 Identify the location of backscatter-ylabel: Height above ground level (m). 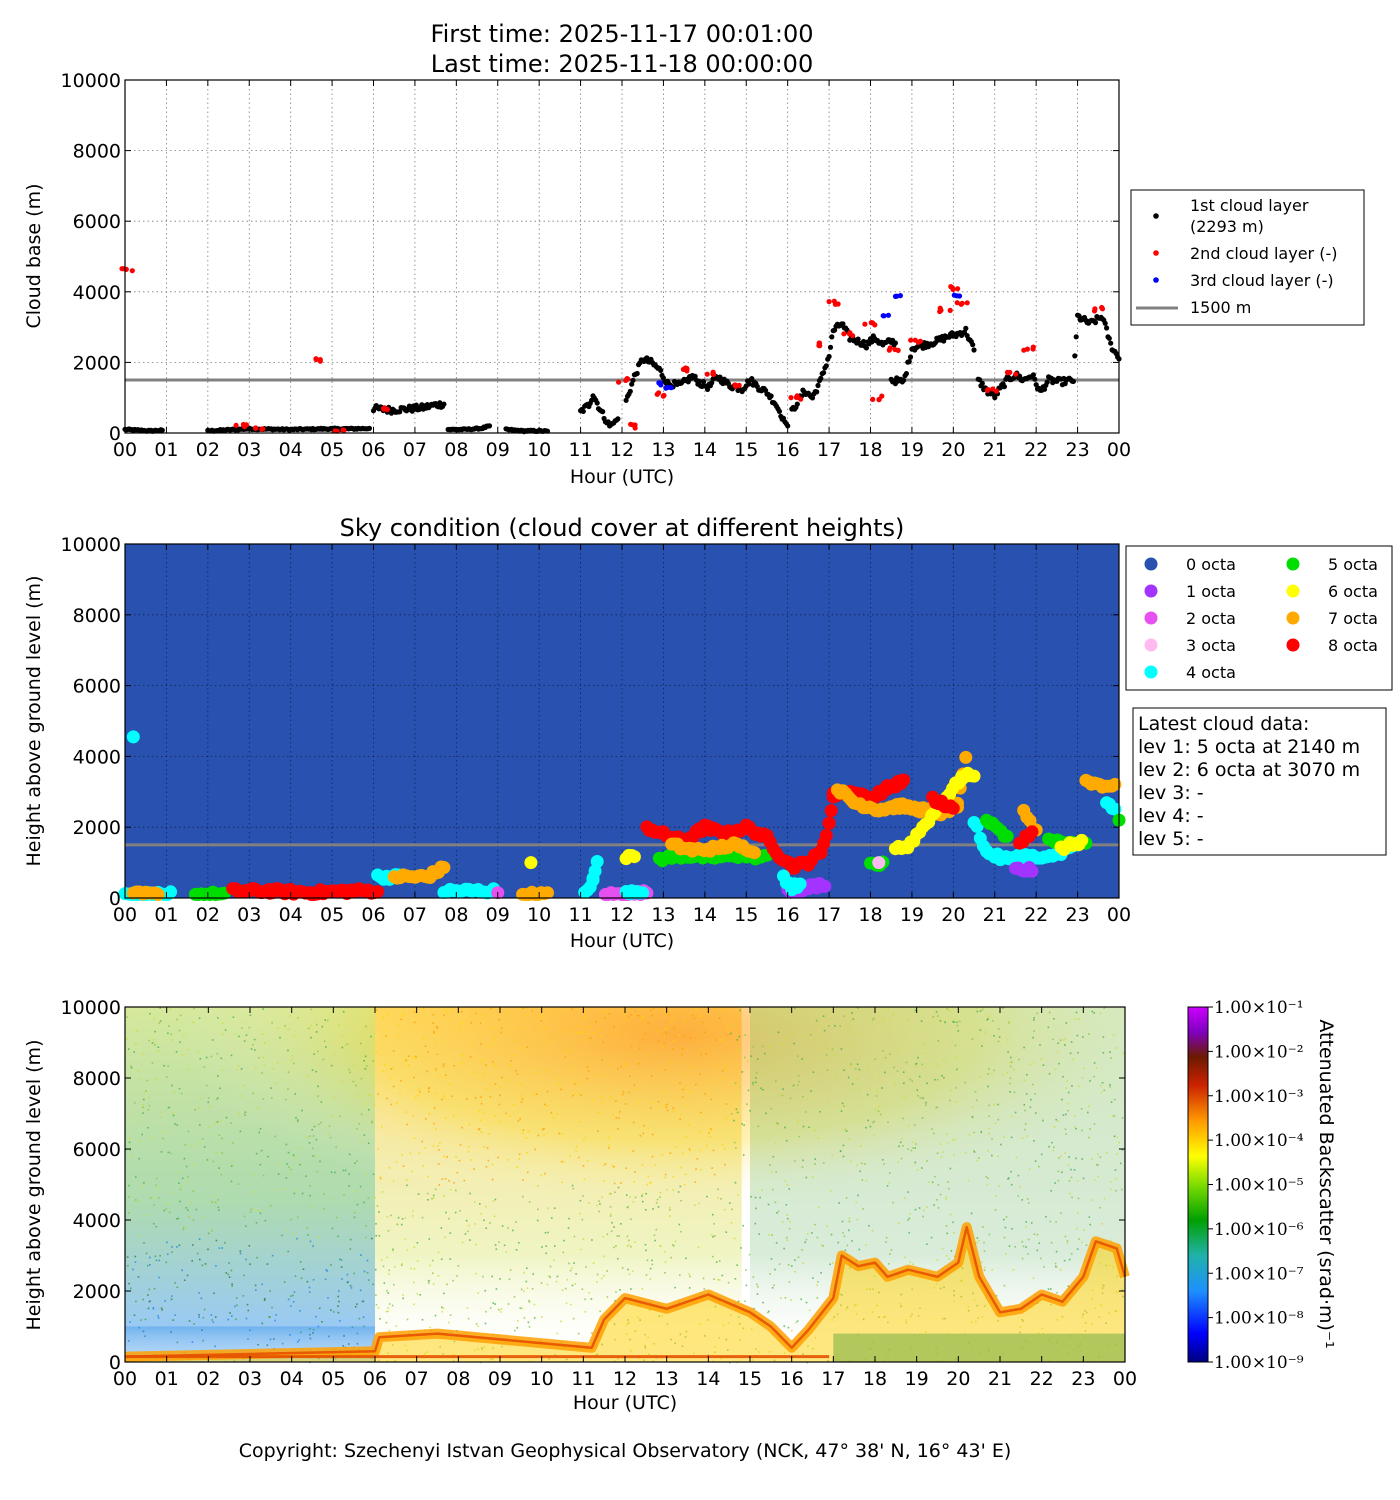
(34, 1185).